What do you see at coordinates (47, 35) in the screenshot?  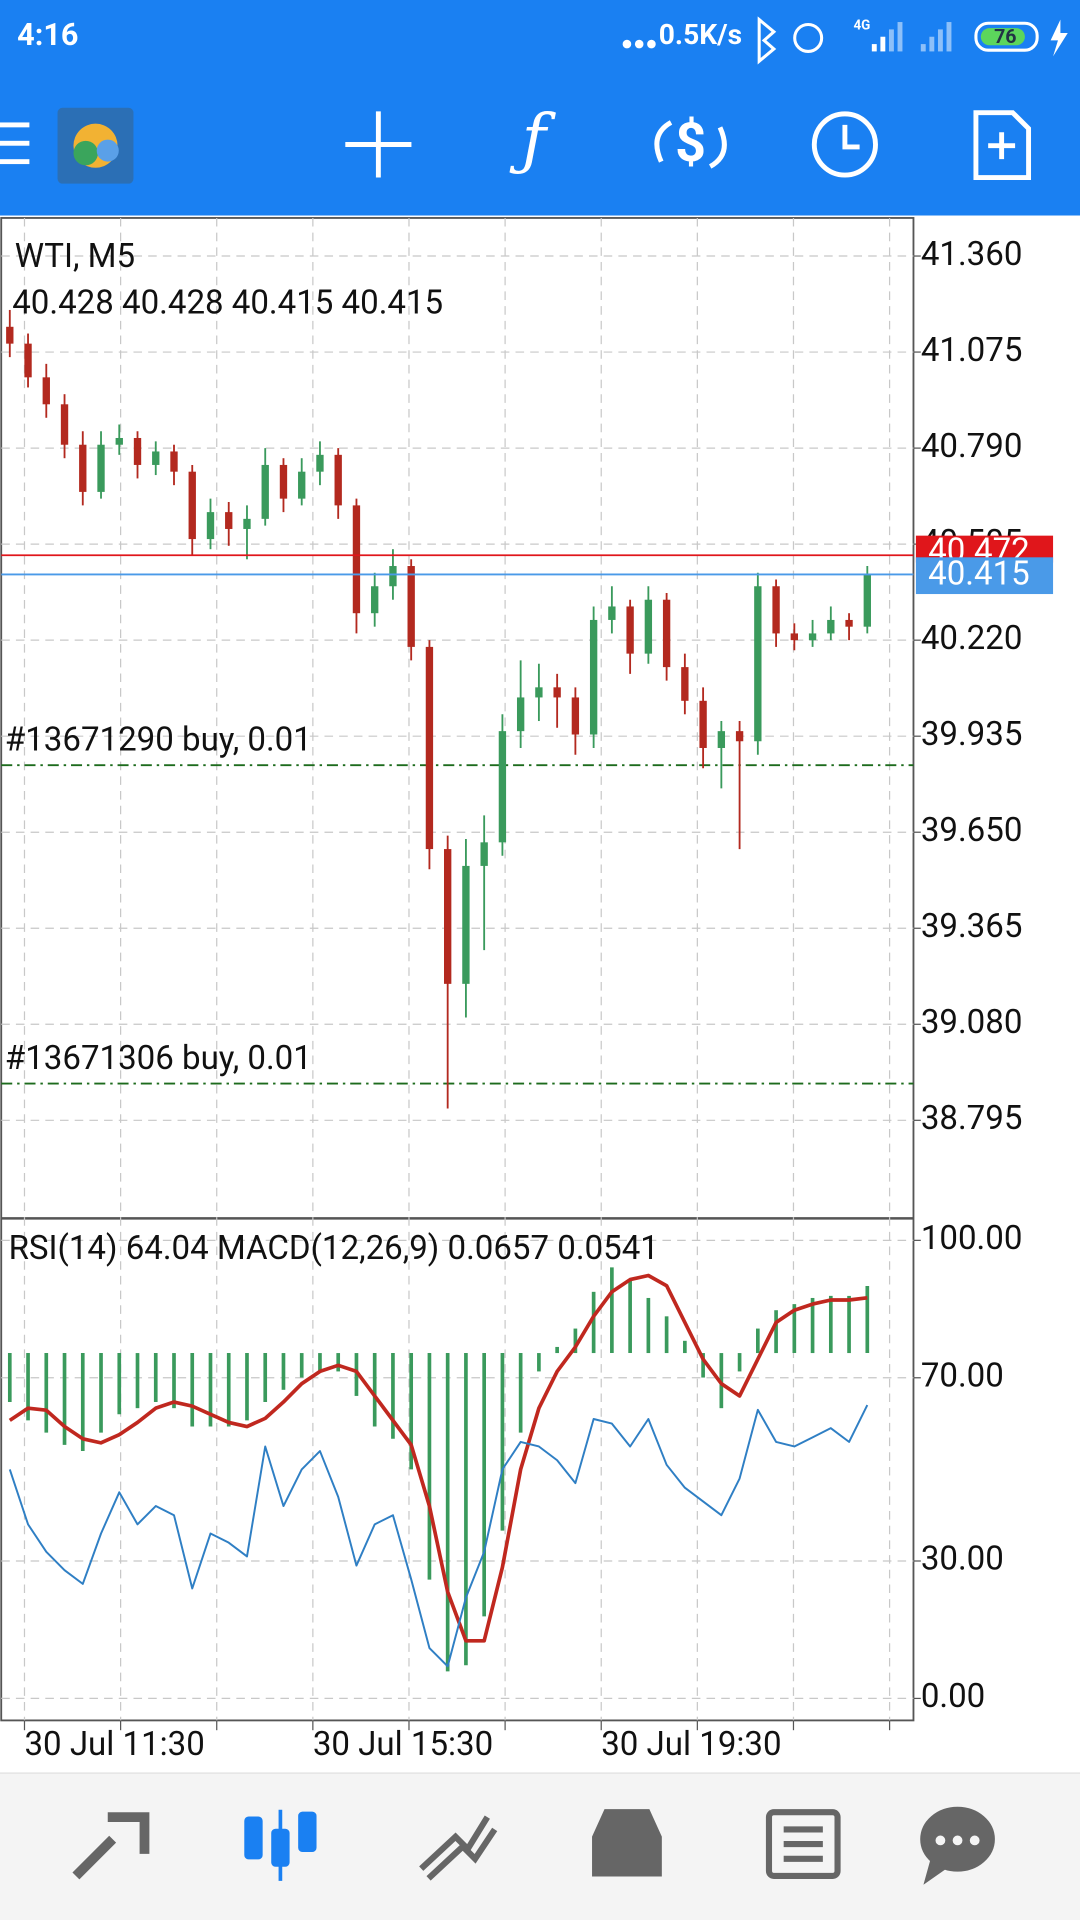 I see `clock: 4:16` at bounding box center [47, 35].